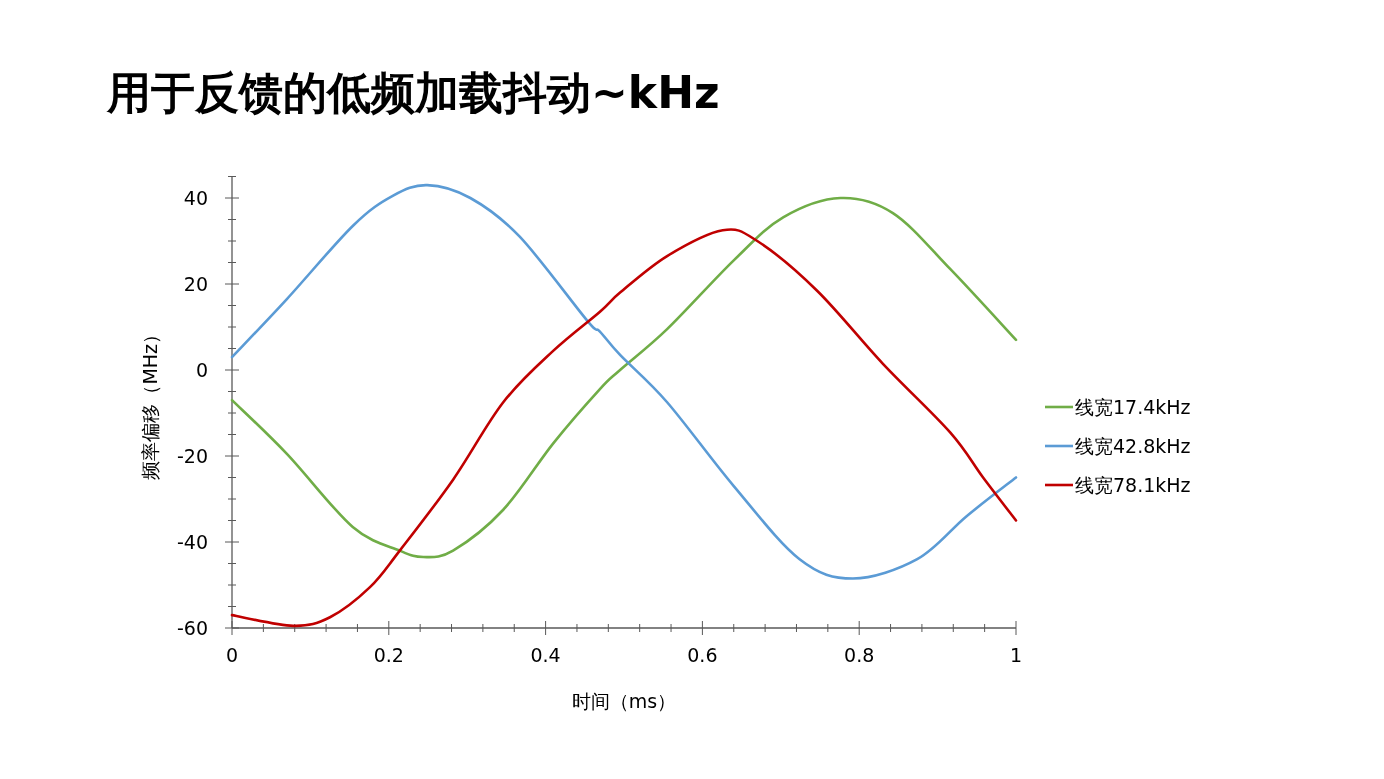 The image size is (1384, 779). I want to click on x-axis-title: 时间（ms）, so click(624, 701).